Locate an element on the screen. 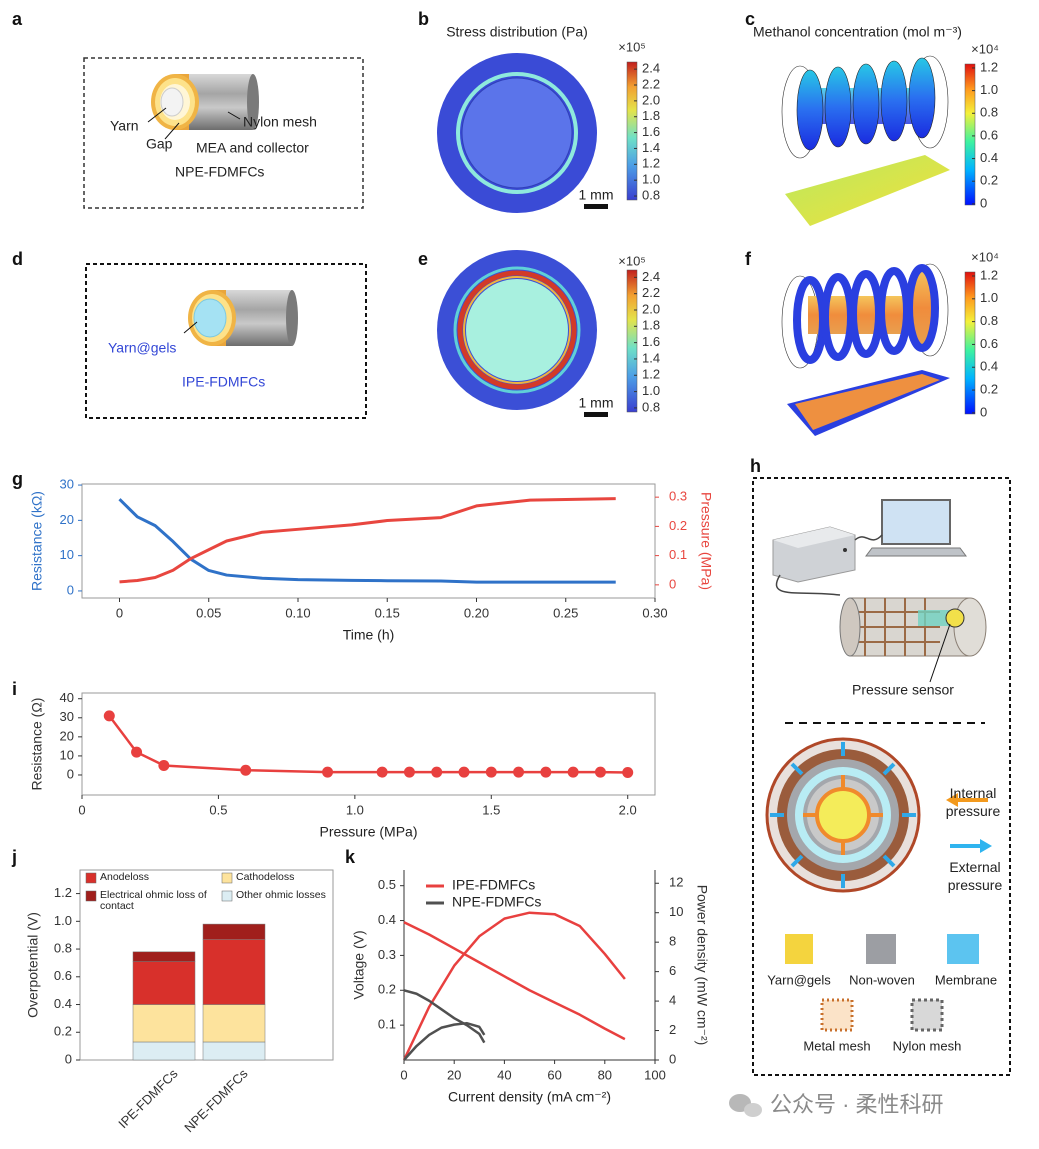 The height and width of the screenshot is (1149, 1039). panel-label: d is located at coordinates (17, 259).